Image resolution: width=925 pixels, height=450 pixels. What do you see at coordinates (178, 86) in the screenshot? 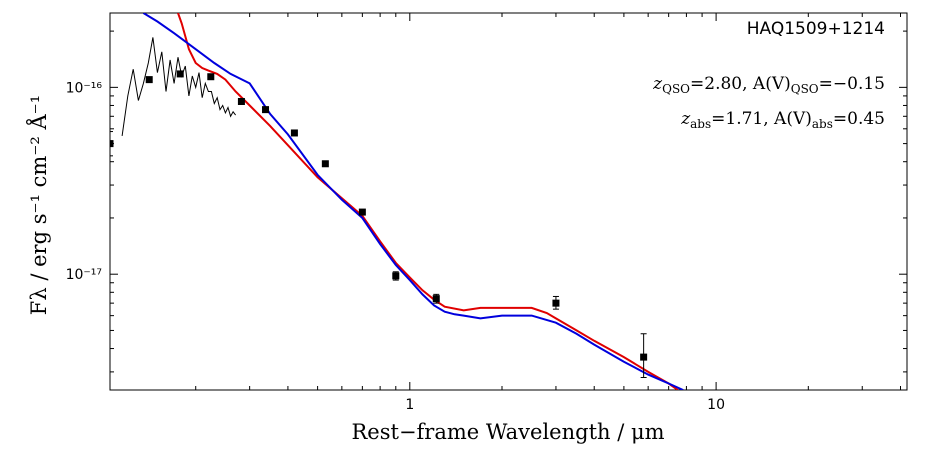
I see `spectrum-line` at bounding box center [178, 86].